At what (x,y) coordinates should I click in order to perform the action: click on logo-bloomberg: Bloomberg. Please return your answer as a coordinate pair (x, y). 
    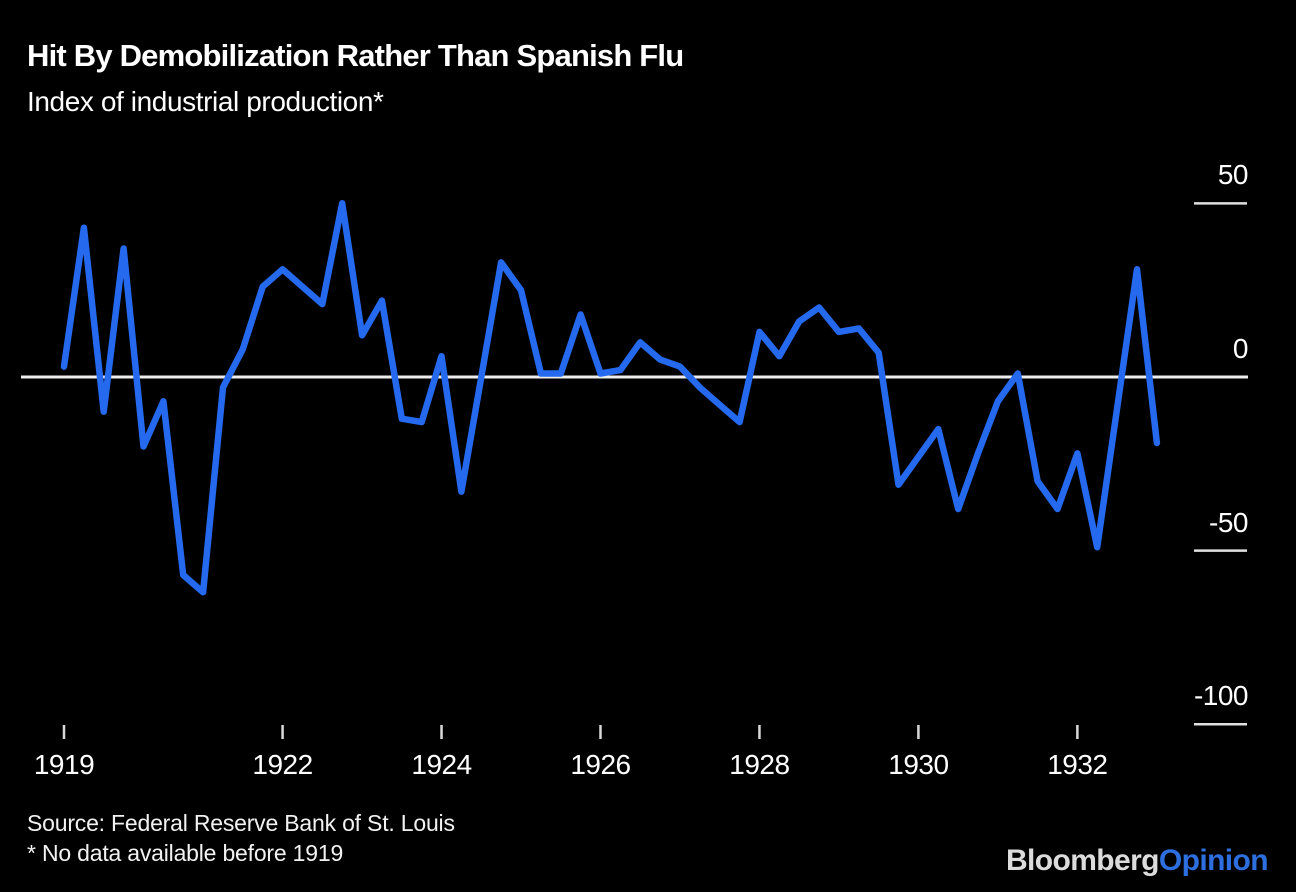
    Looking at the image, I should click on (1082, 860).